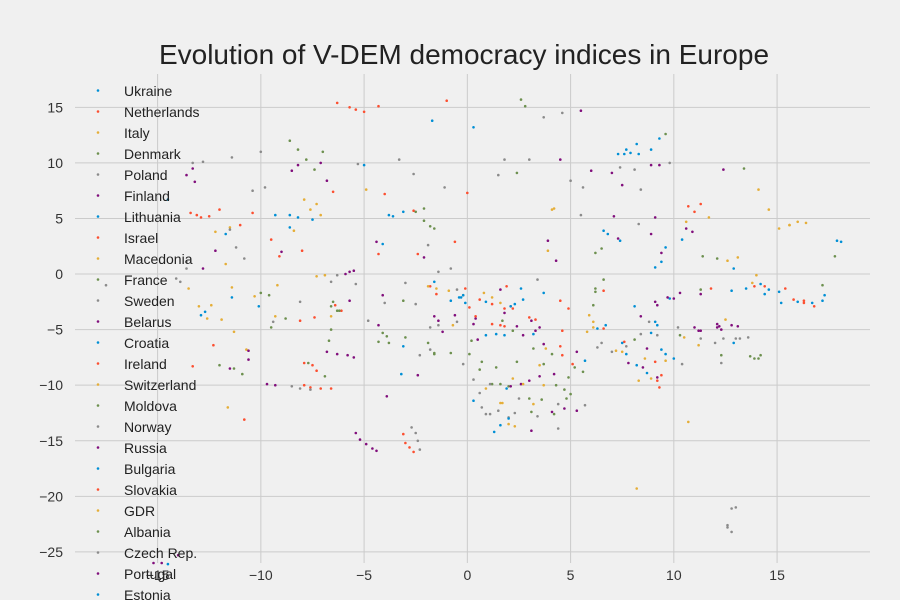 This screenshot has width=900, height=600. Describe the element at coordinates (158, 575) in the screenshot. I see `x-tick-label: −15` at that location.